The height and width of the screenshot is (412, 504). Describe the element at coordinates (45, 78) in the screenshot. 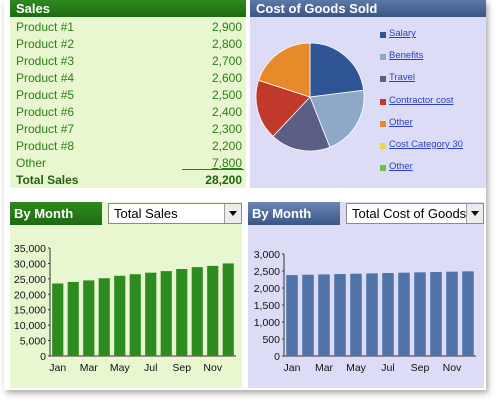

I see `sales-row-label: Product #4` at that location.